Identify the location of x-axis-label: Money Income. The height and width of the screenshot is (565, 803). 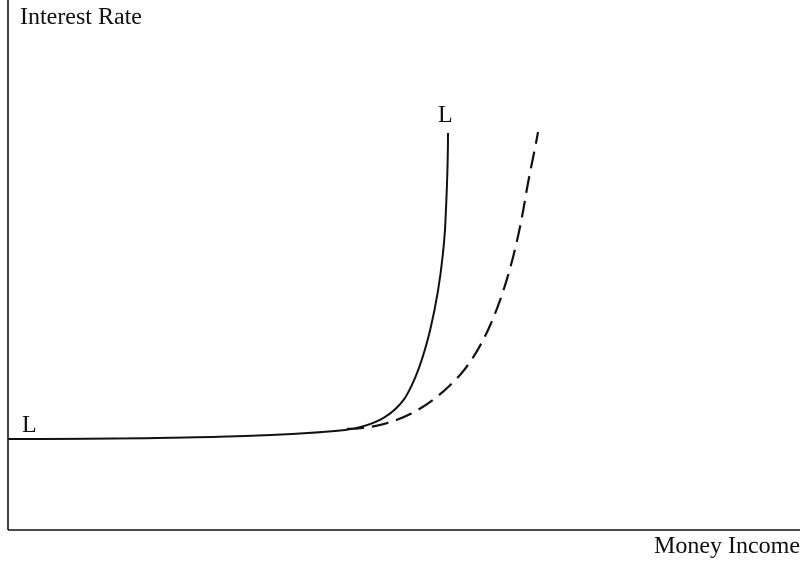
(727, 546).